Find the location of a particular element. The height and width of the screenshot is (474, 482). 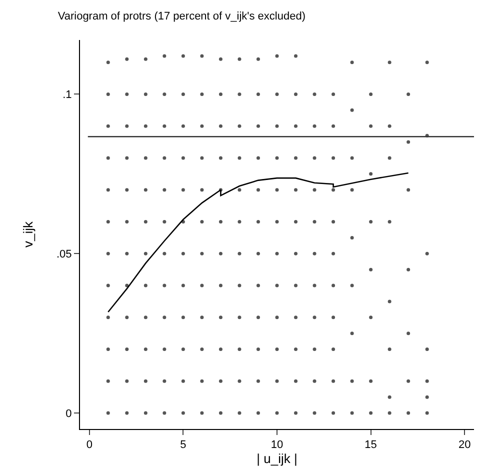

x-tick-label: 10 is located at coordinates (277, 445).